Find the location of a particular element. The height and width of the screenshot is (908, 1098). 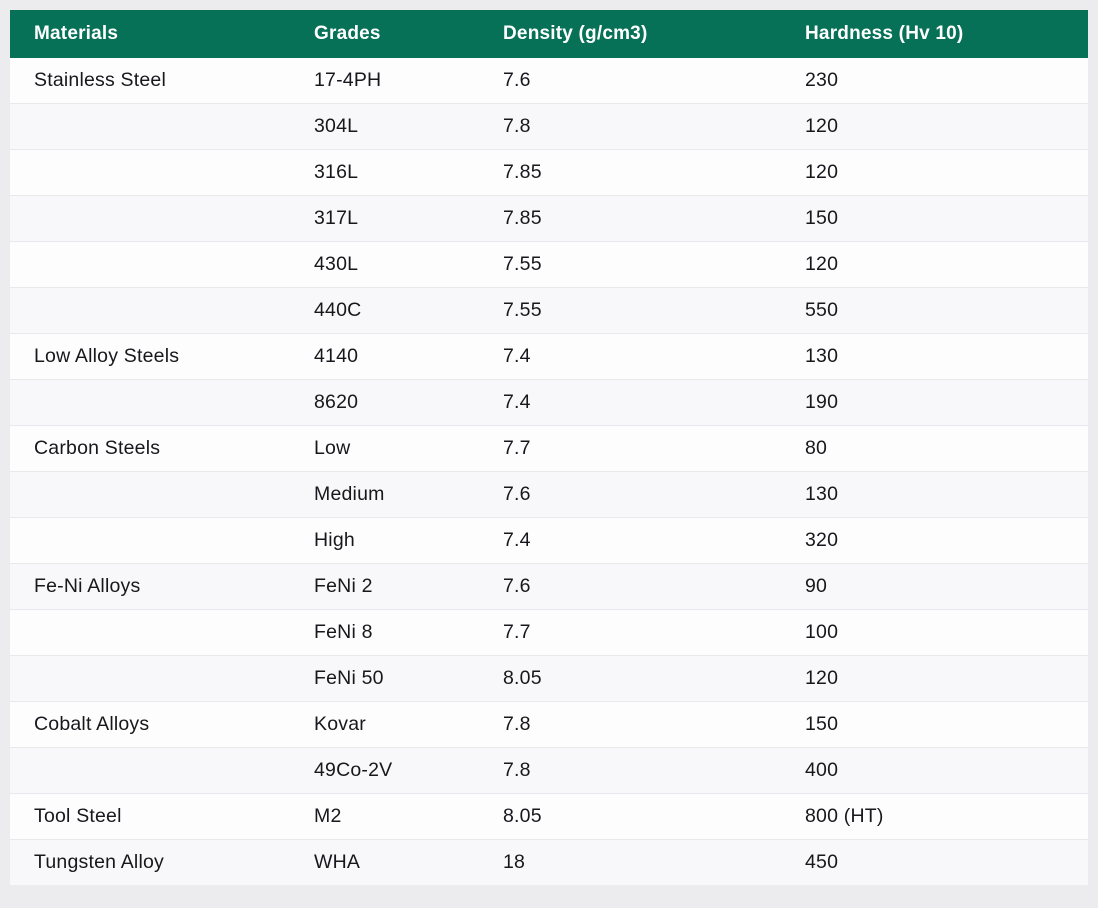

table-row: FeNi 50 8.05 120 is located at coordinates (549, 678).